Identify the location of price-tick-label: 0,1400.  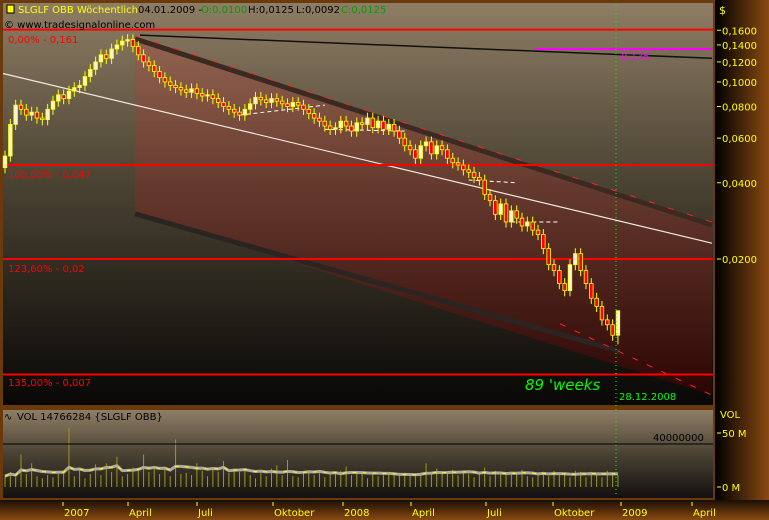
(739, 46).